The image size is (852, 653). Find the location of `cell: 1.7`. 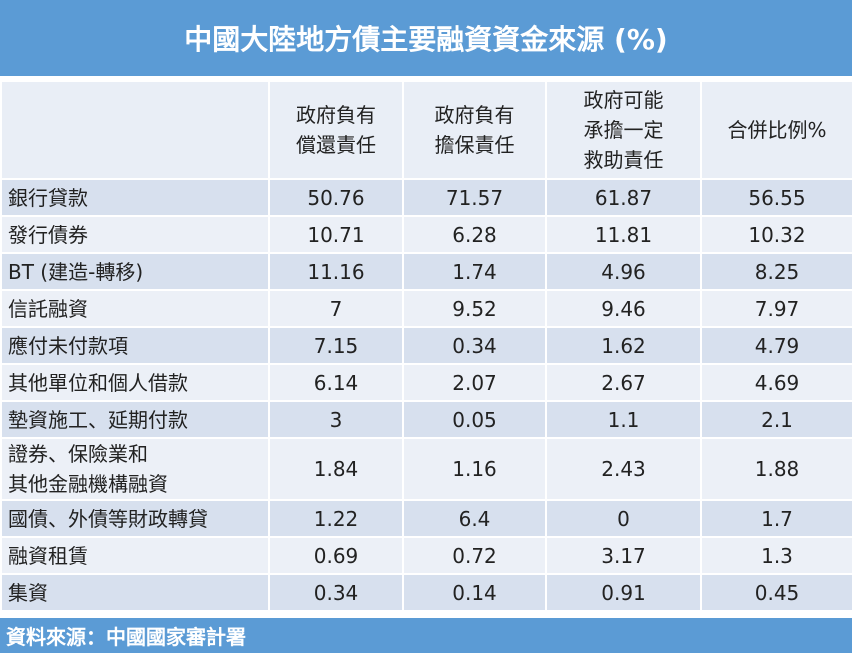

cell: 1.7 is located at coordinates (776, 518).